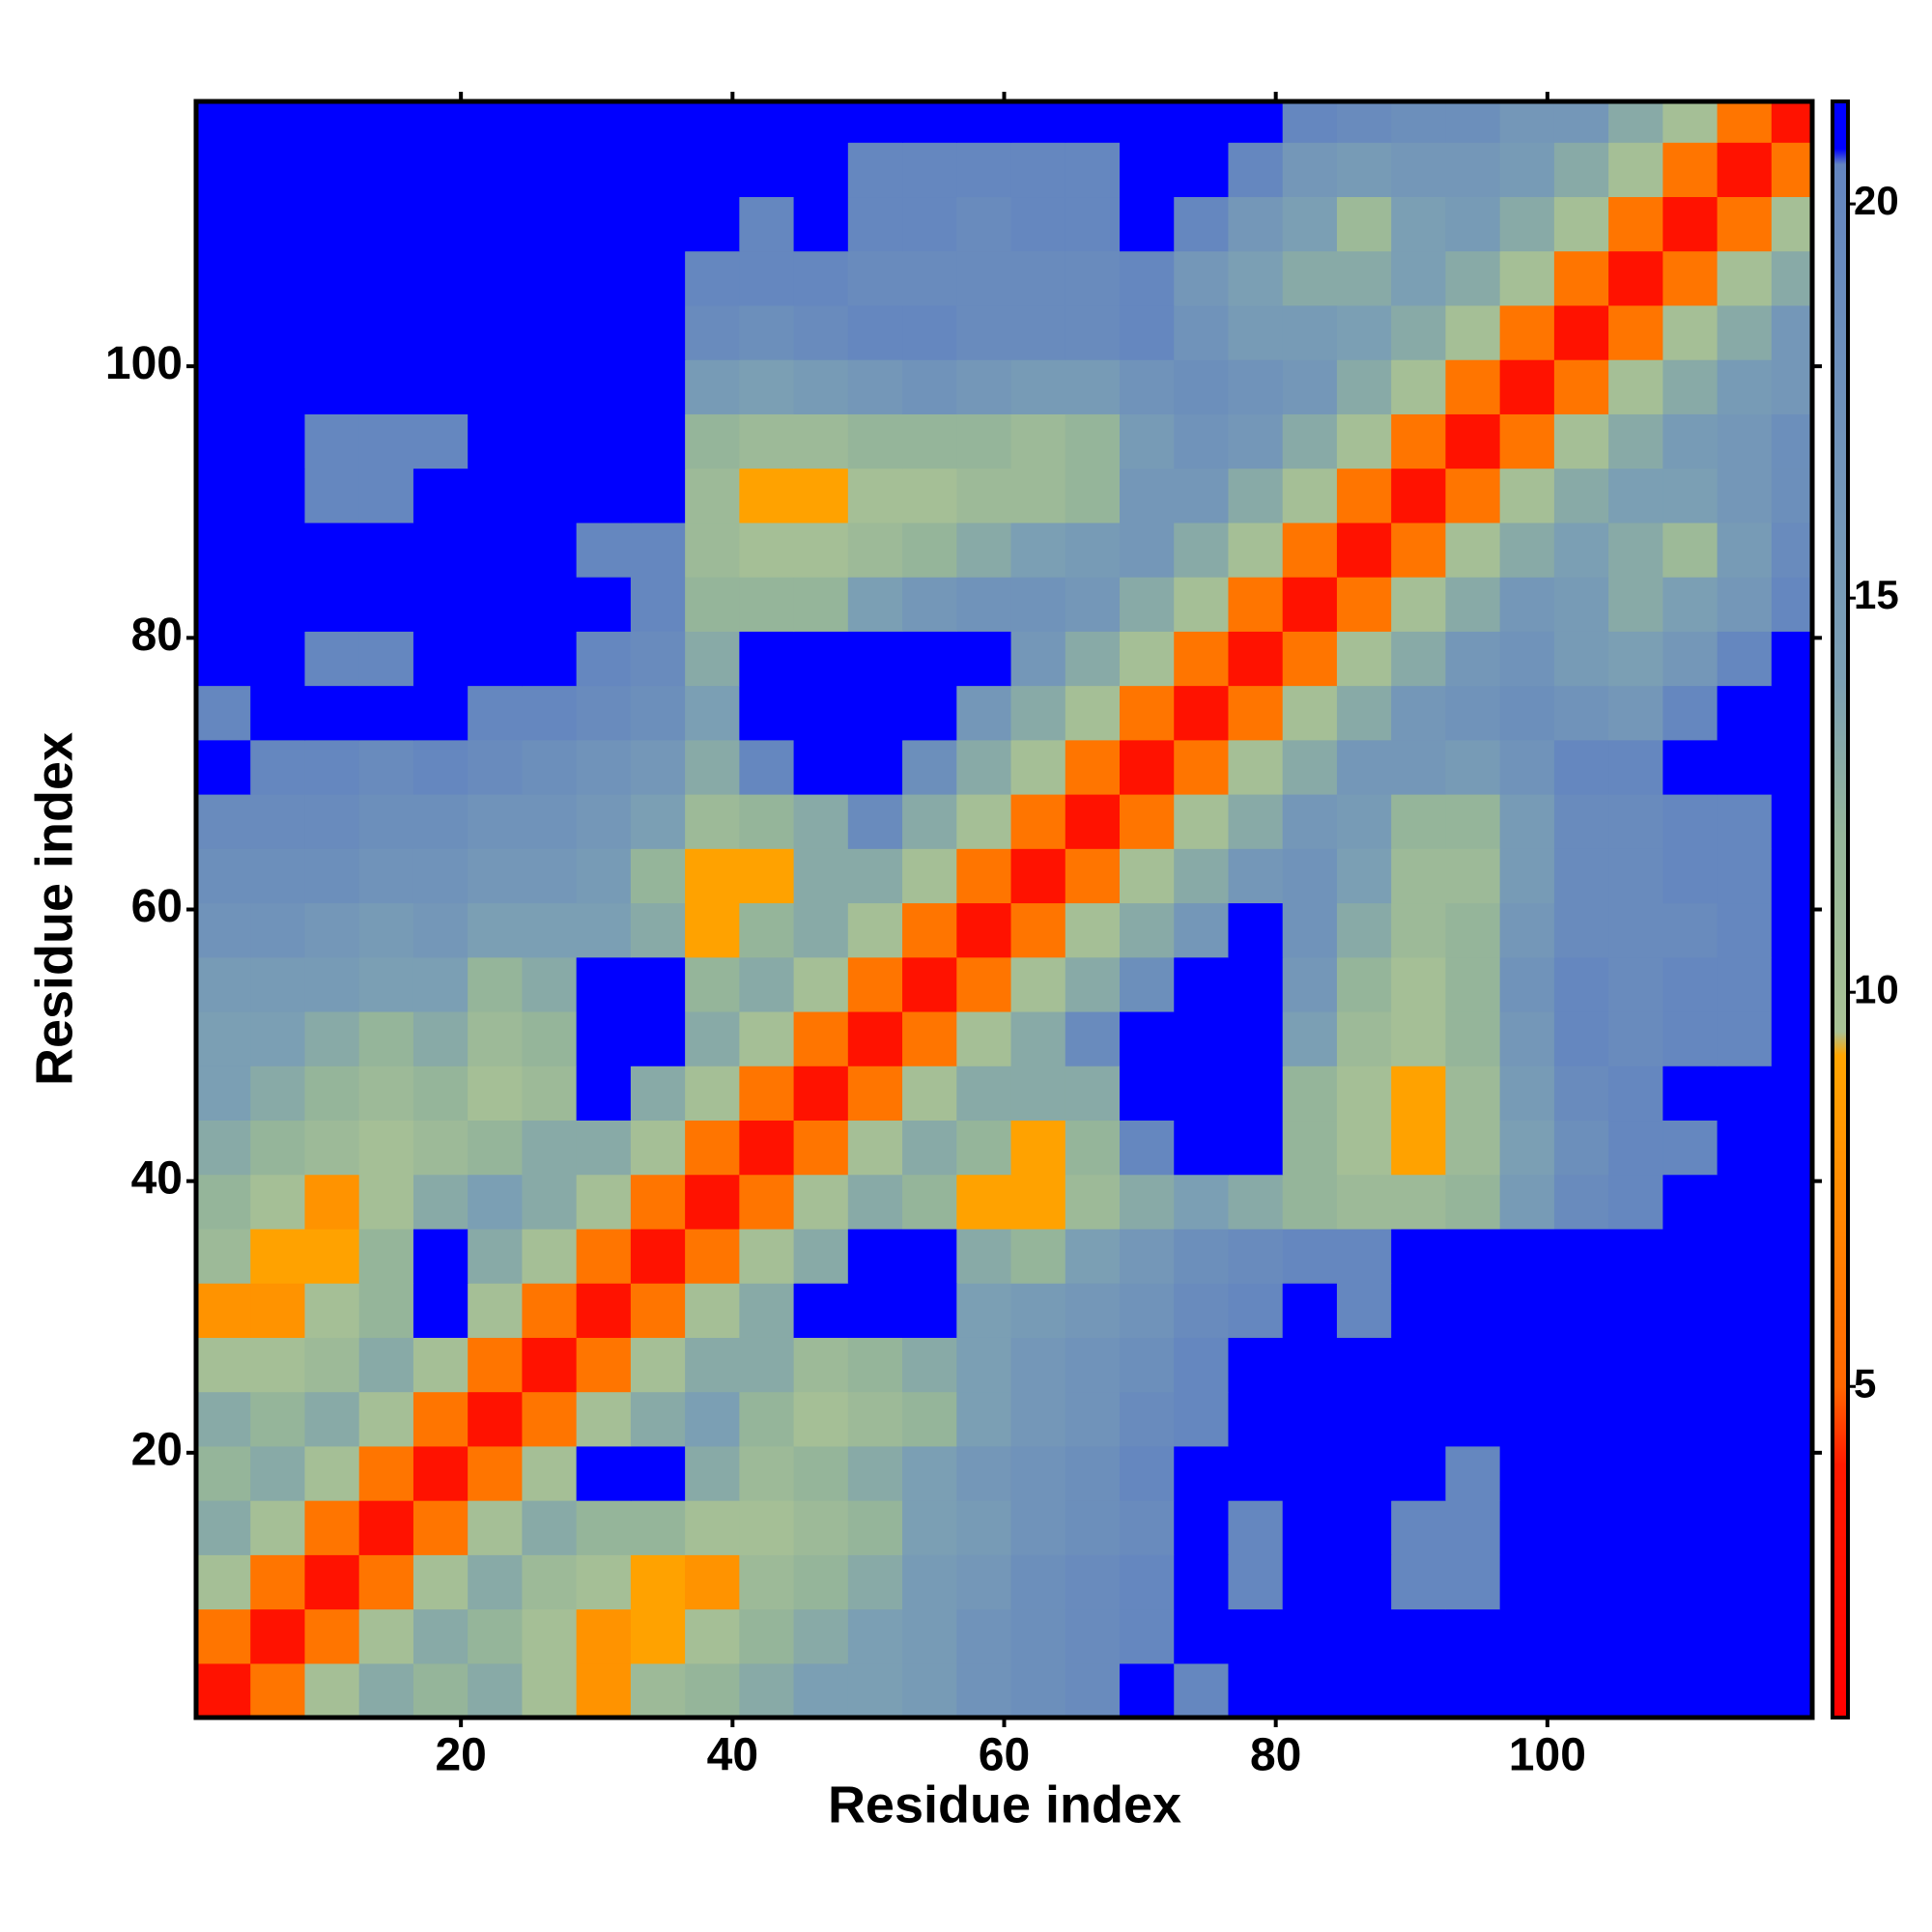  I want to click on colorbar-tick-label: 5, so click(1865, 1383).